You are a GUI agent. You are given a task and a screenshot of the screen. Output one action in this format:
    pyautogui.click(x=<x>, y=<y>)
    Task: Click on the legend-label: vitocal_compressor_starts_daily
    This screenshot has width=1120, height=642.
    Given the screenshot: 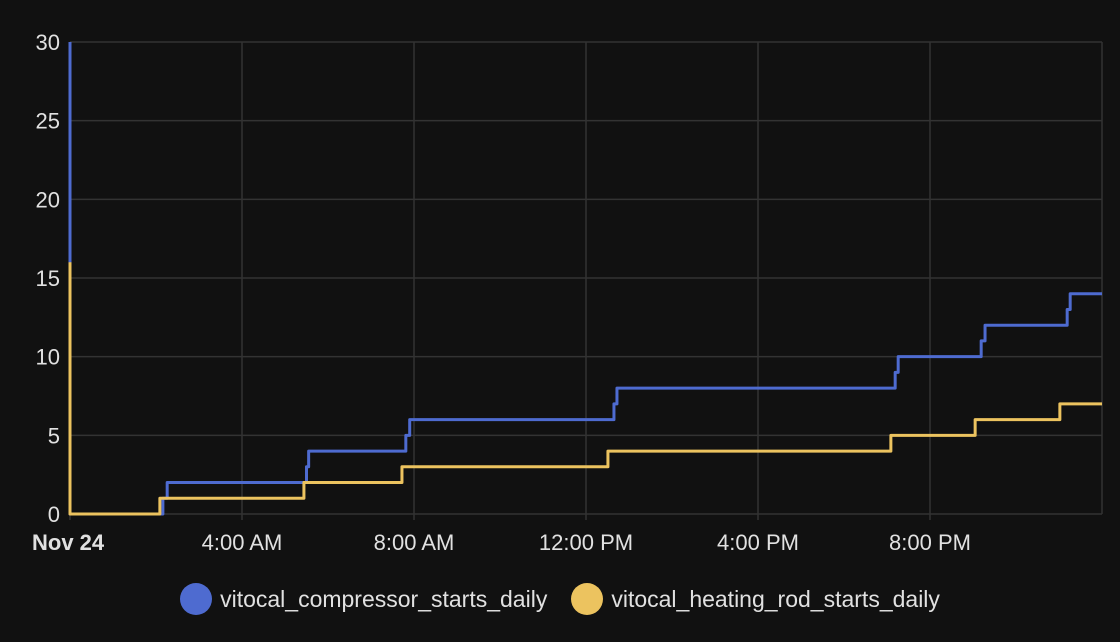 What is the action you would take?
    pyautogui.click(x=384, y=598)
    